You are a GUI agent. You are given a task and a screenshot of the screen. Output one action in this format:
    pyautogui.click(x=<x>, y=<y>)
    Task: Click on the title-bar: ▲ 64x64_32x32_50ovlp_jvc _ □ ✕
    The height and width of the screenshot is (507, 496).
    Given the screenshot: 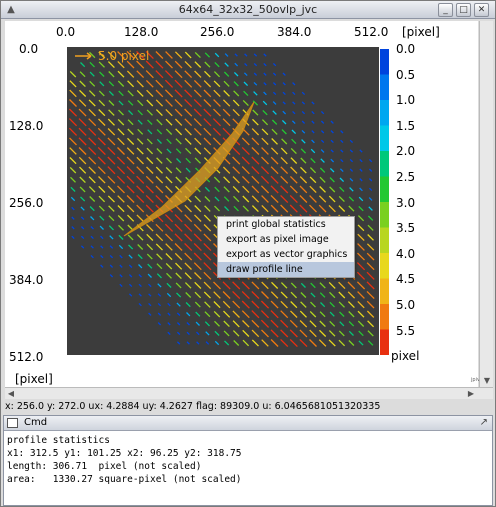 What is the action you would take?
    pyautogui.click(x=248, y=10)
    